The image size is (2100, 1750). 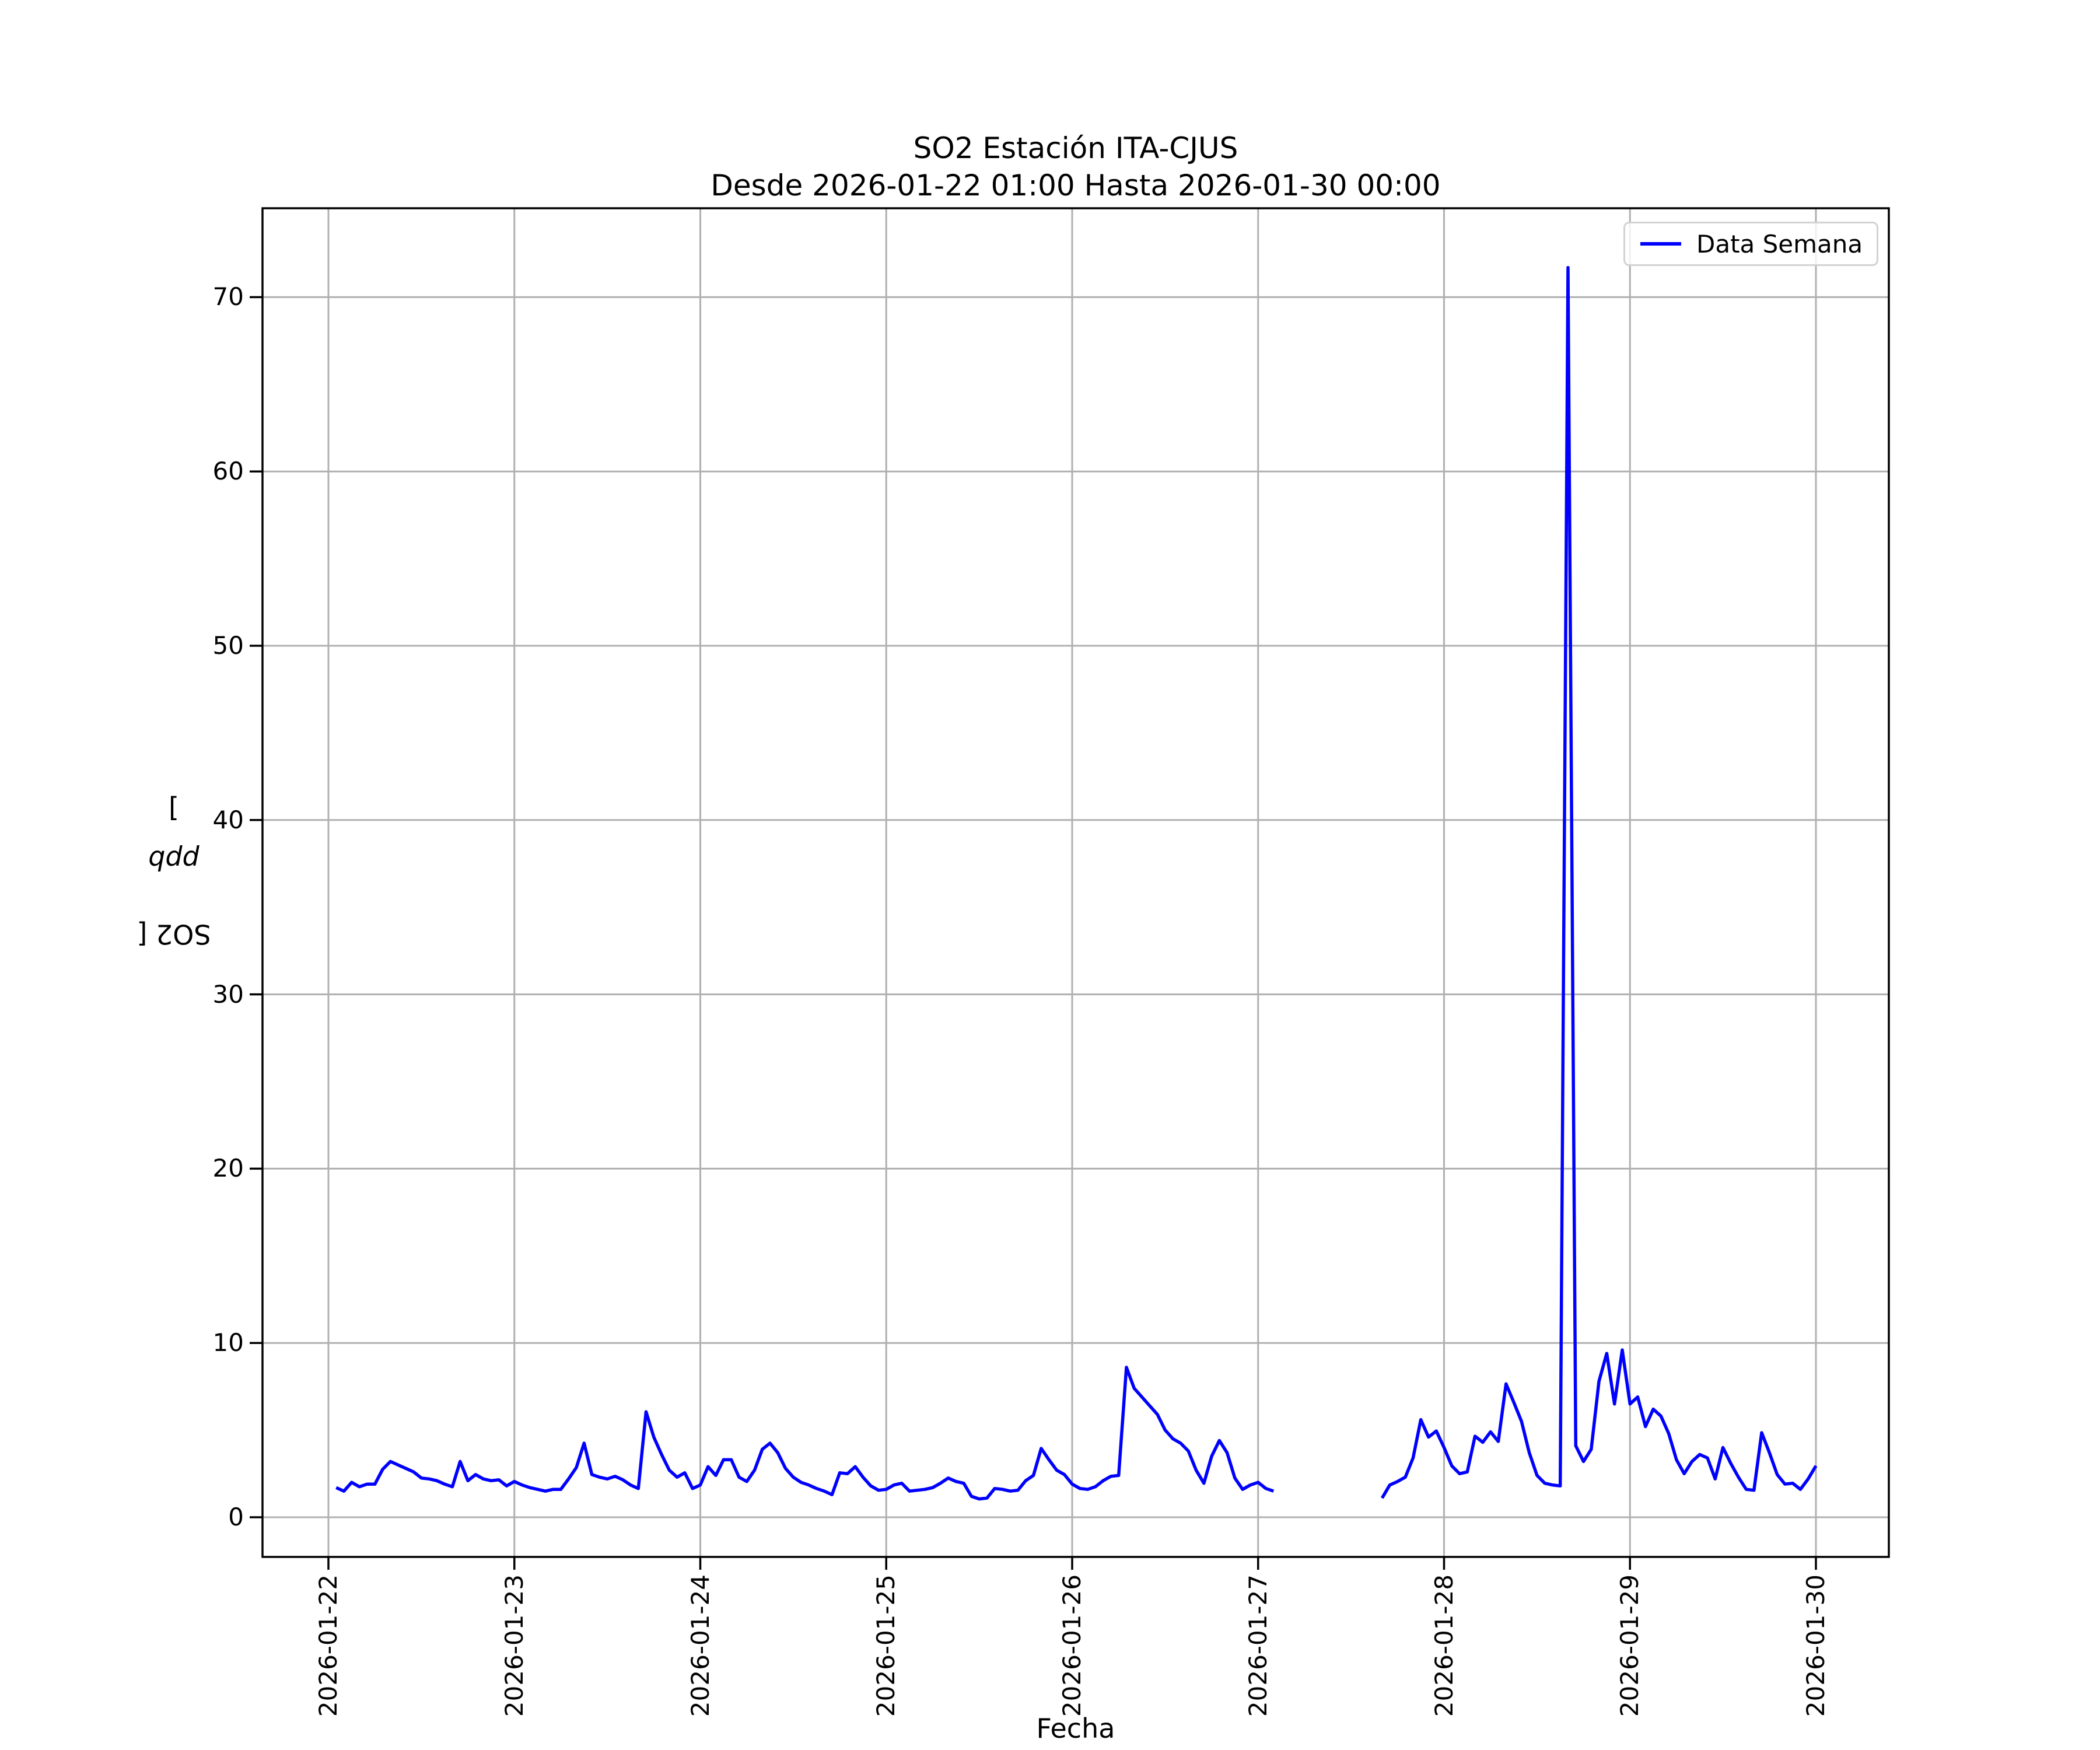 What do you see at coordinates (228, 820) in the screenshot?
I see `y-tick-label: 40` at bounding box center [228, 820].